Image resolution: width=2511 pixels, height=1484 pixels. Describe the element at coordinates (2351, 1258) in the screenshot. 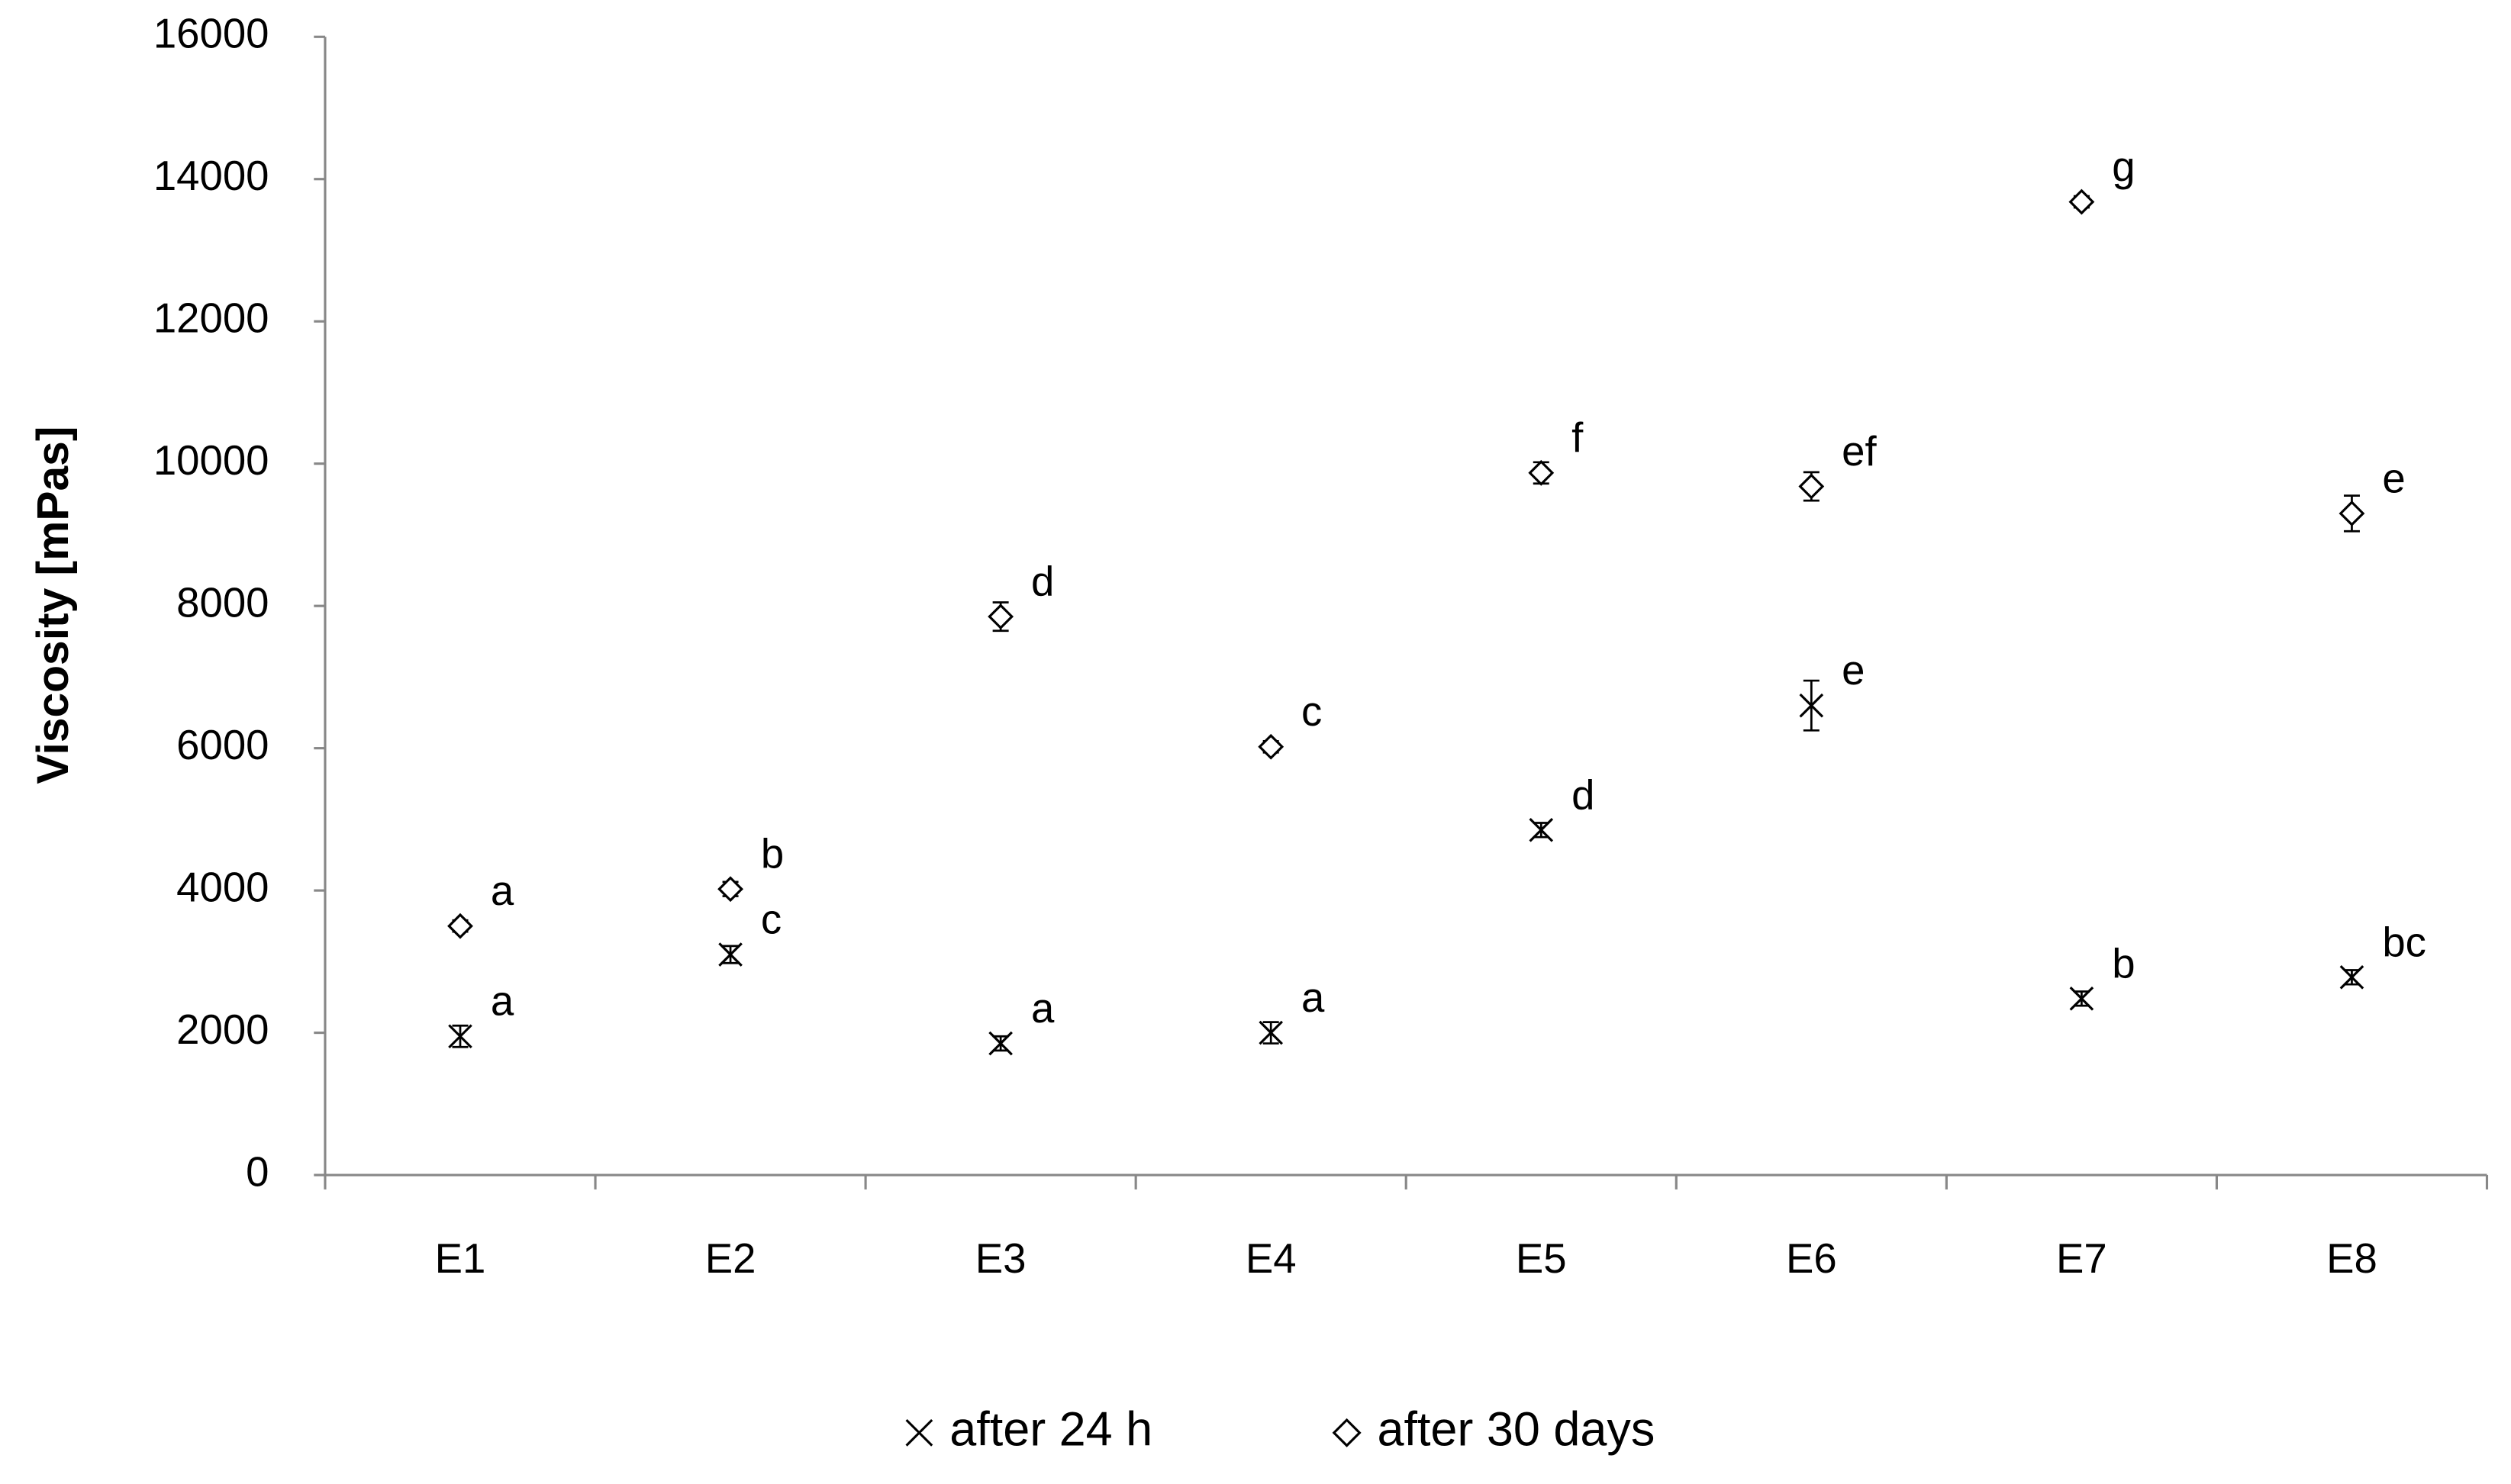

I see `x-tick-label: E8` at that location.